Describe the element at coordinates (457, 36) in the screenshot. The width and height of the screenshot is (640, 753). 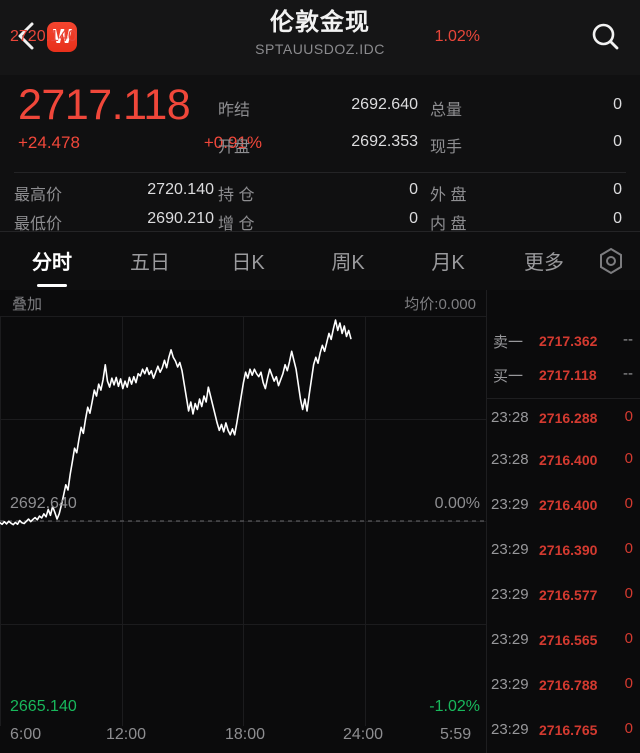
I see `chart-high-percent-label: 1.02%` at that location.